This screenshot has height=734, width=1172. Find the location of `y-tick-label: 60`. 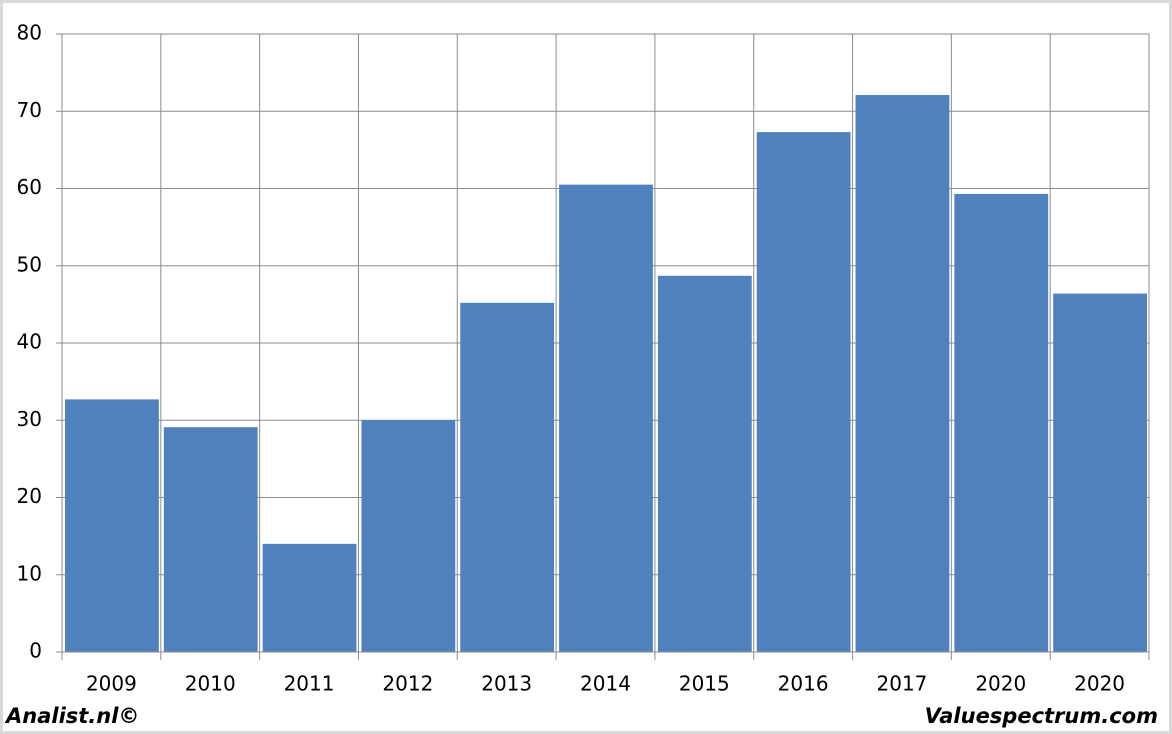

y-tick-label: 60 is located at coordinates (29, 187).